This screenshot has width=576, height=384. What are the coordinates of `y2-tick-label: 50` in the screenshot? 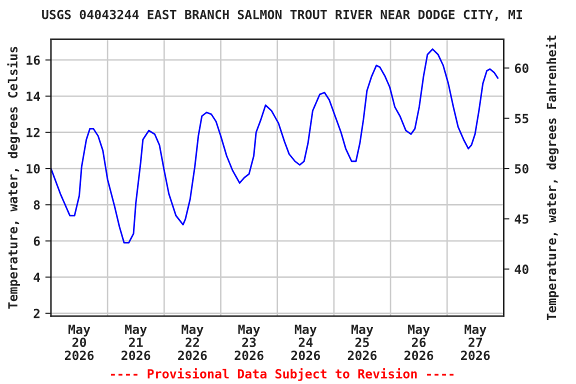 It's located at (521, 169).